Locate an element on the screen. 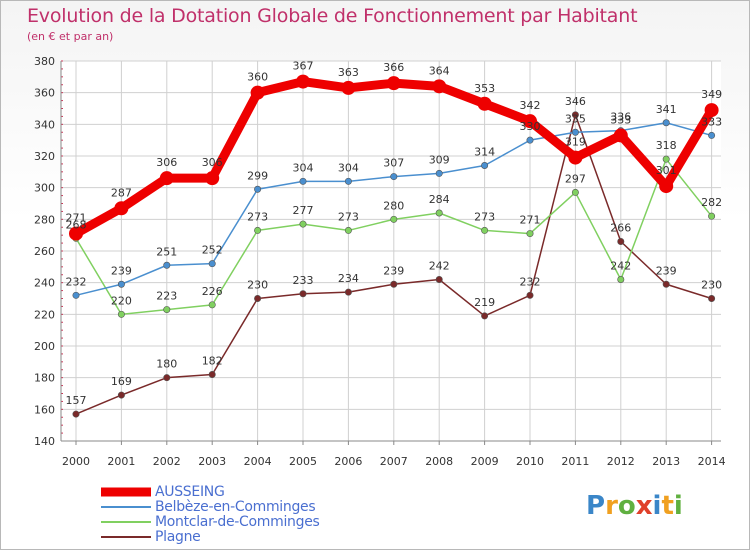 This screenshot has height=551, width=750. data-label: 277 is located at coordinates (303, 210).